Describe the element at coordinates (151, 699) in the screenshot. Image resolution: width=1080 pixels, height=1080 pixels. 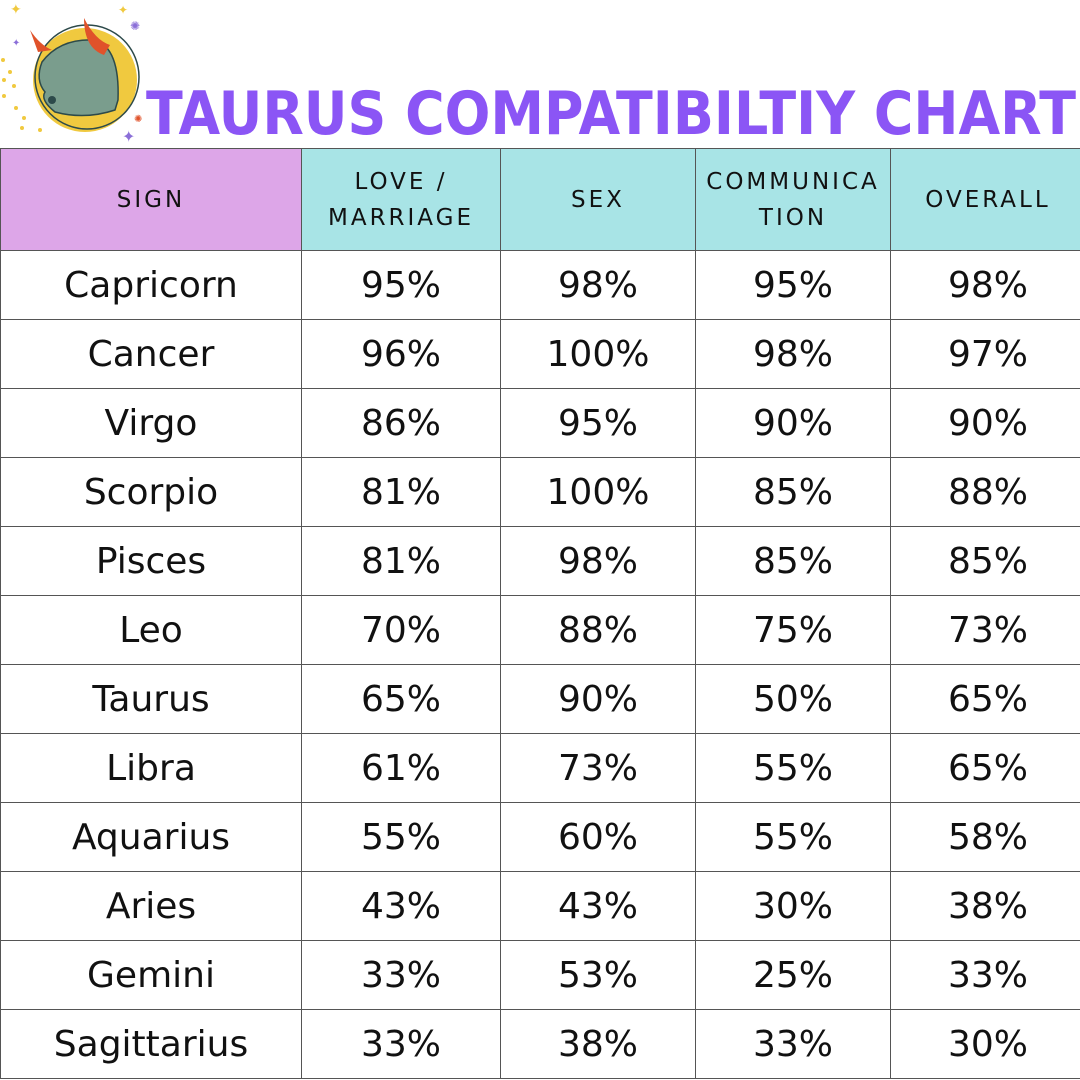
I see `sign-cell: Taurus` at that location.